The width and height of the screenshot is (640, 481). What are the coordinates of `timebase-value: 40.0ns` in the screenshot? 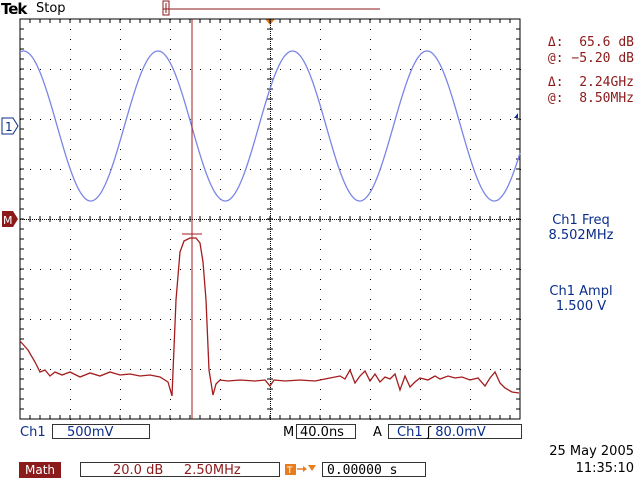 It's located at (326, 432).